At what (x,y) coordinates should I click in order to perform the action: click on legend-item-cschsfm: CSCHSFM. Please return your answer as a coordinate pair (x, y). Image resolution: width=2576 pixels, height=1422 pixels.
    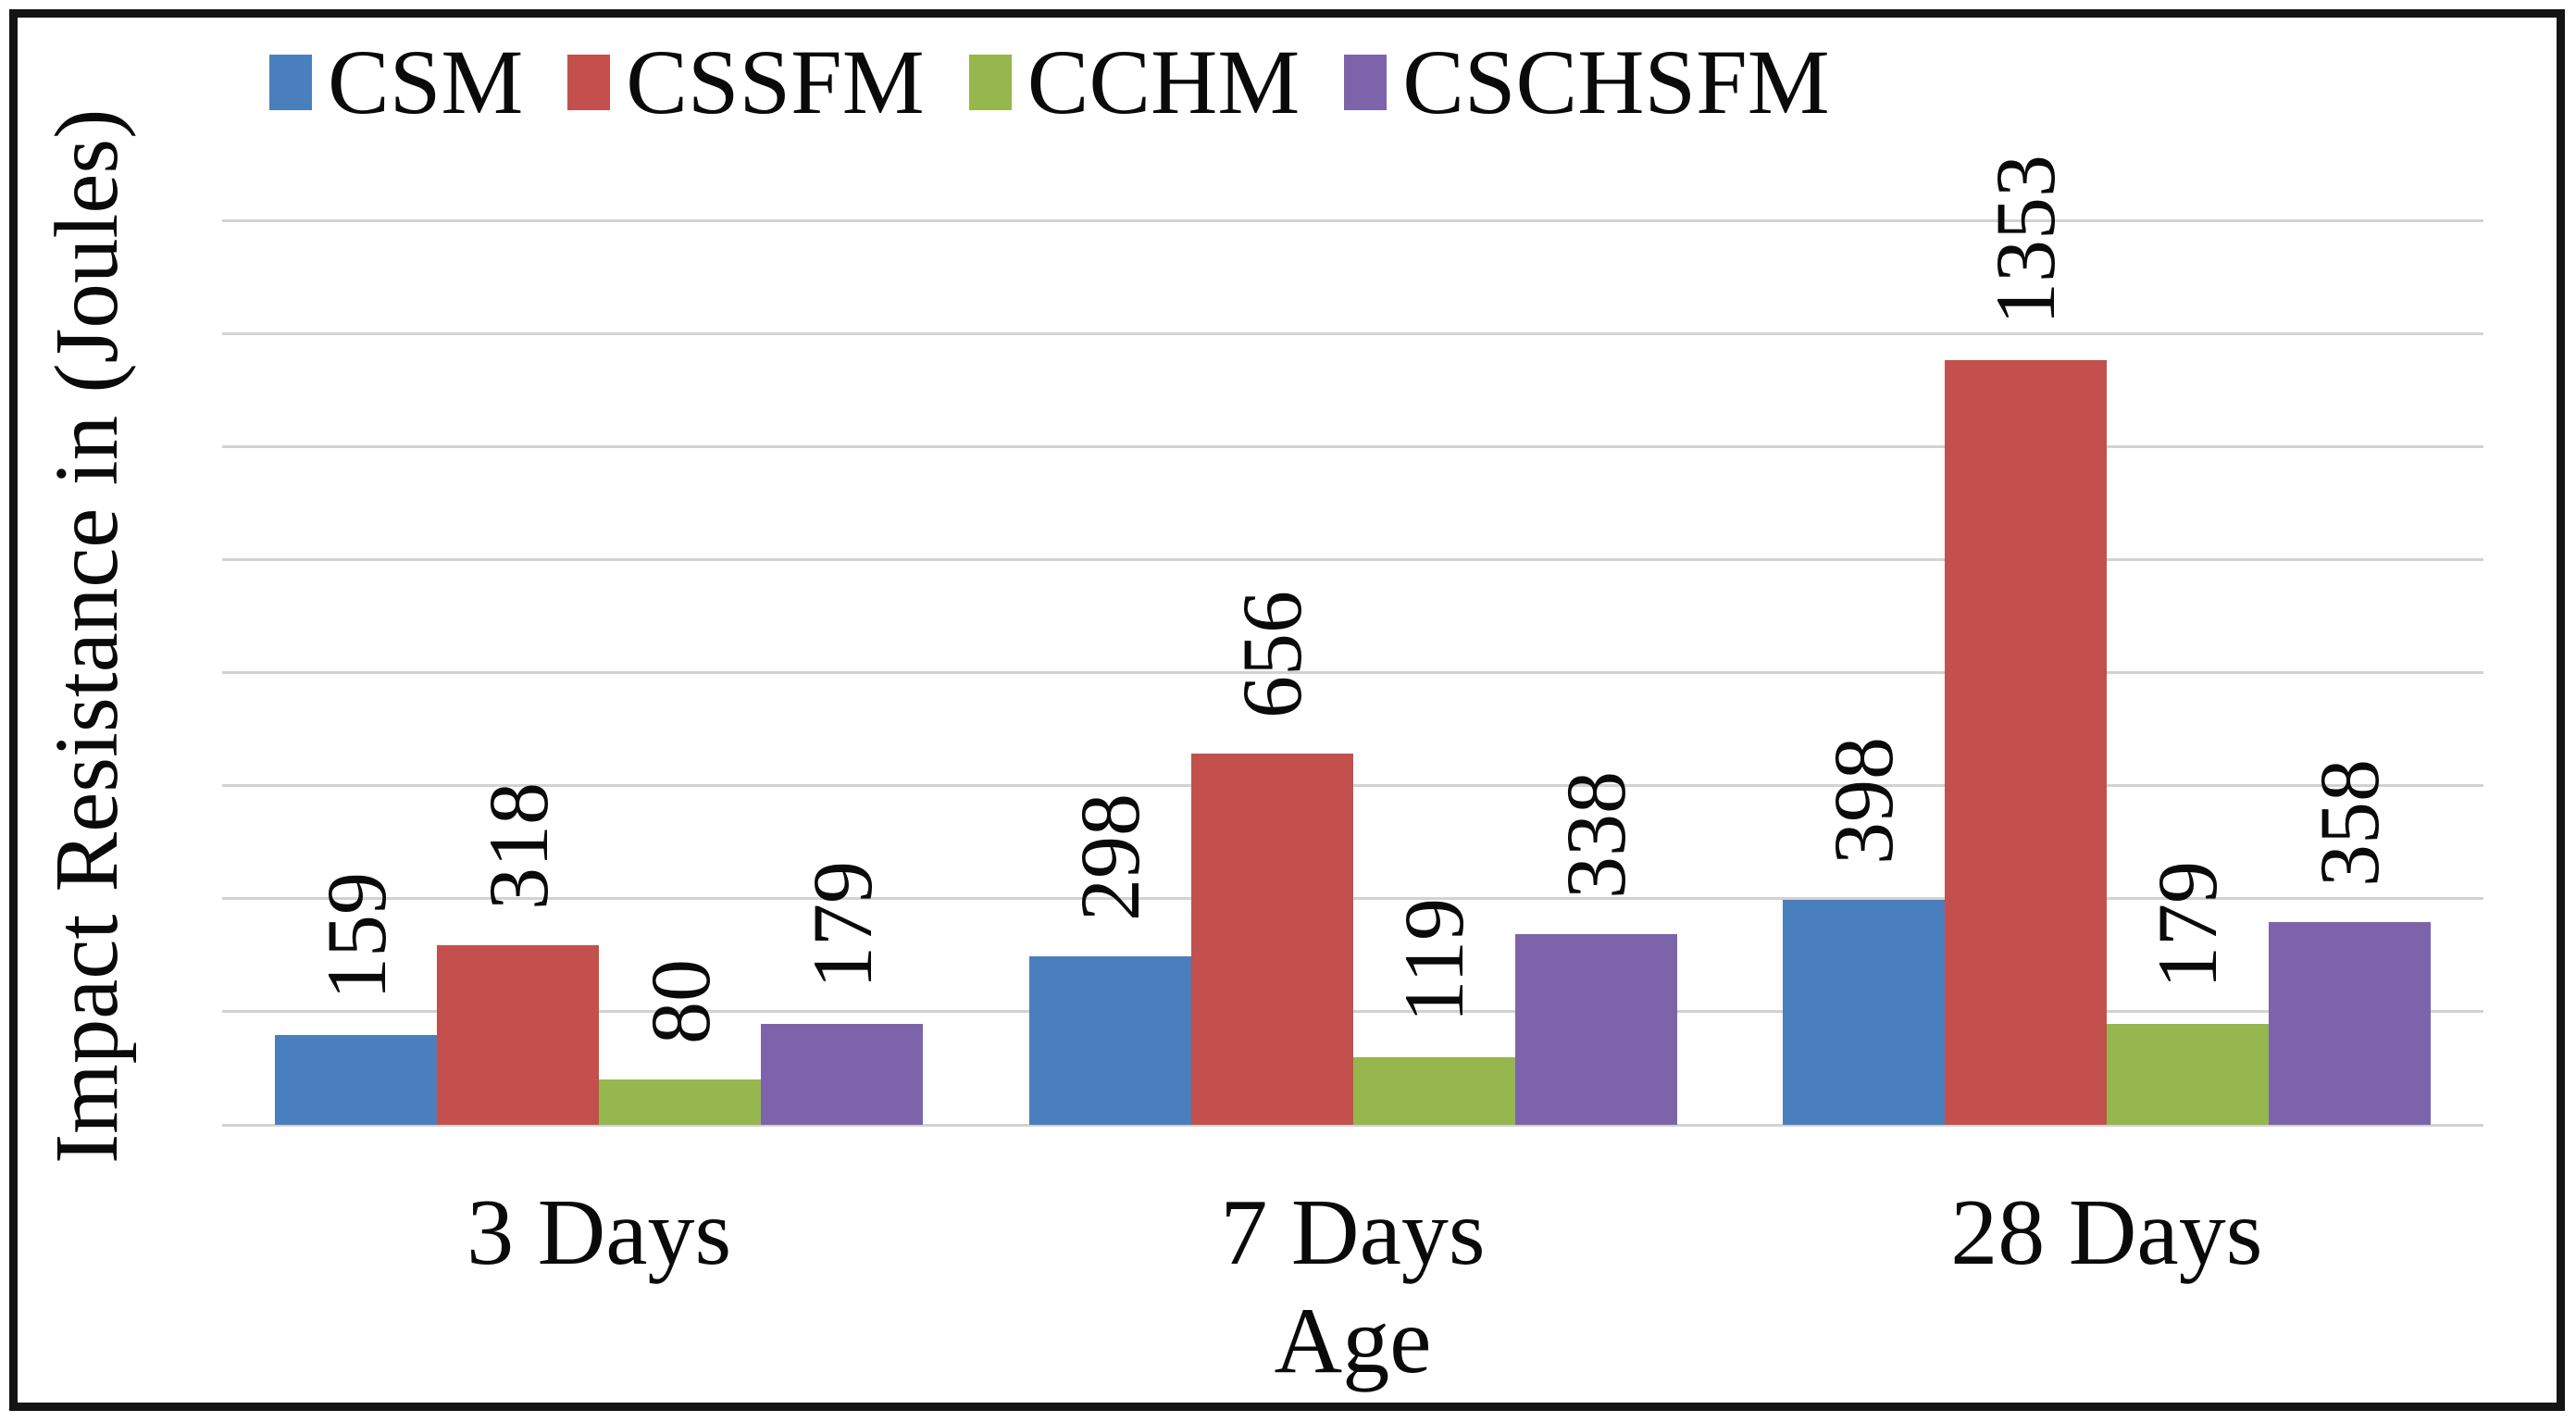
    Looking at the image, I should click on (1587, 82).